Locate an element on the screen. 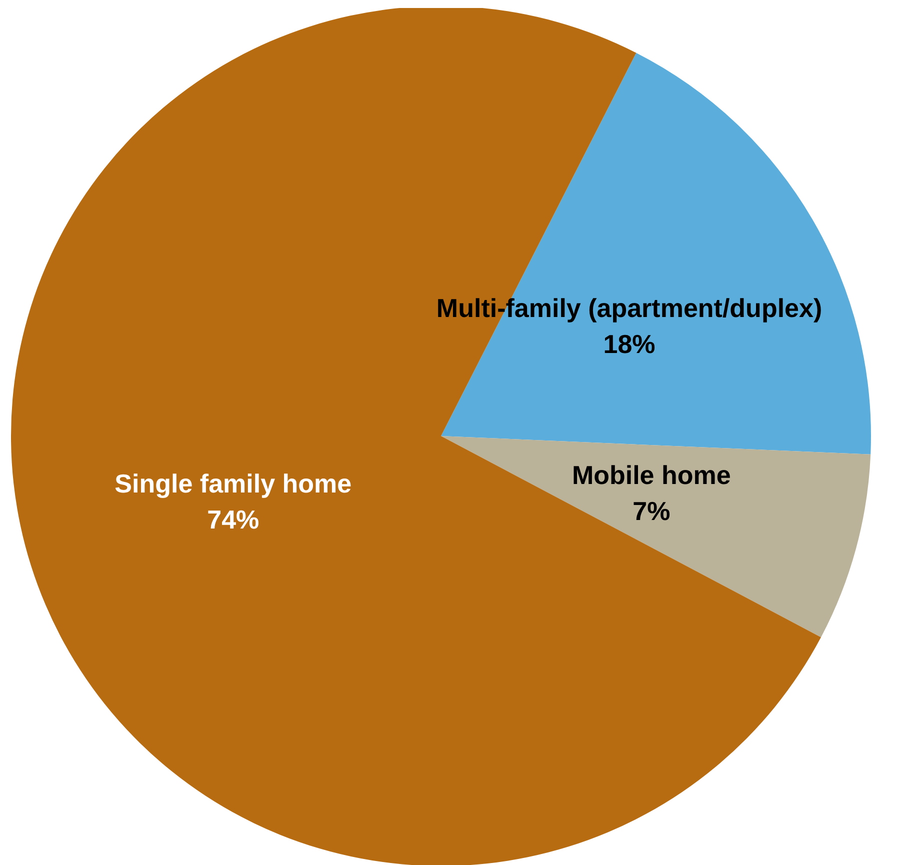 This screenshot has width=902, height=865. data-label: 18% is located at coordinates (629, 344).